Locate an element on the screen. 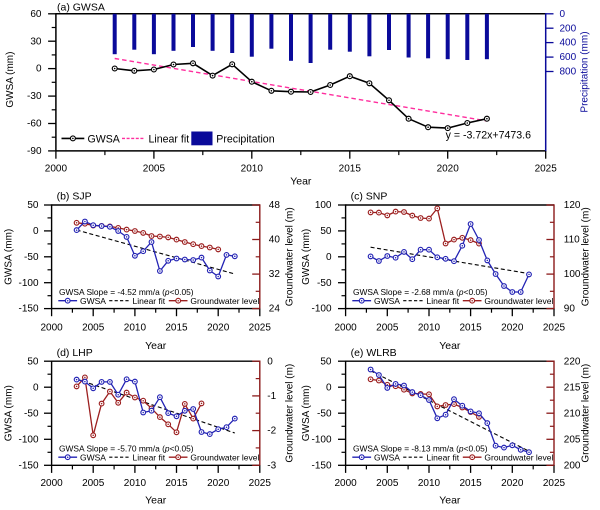  svg-text: 32 is located at coordinates (275, 274).